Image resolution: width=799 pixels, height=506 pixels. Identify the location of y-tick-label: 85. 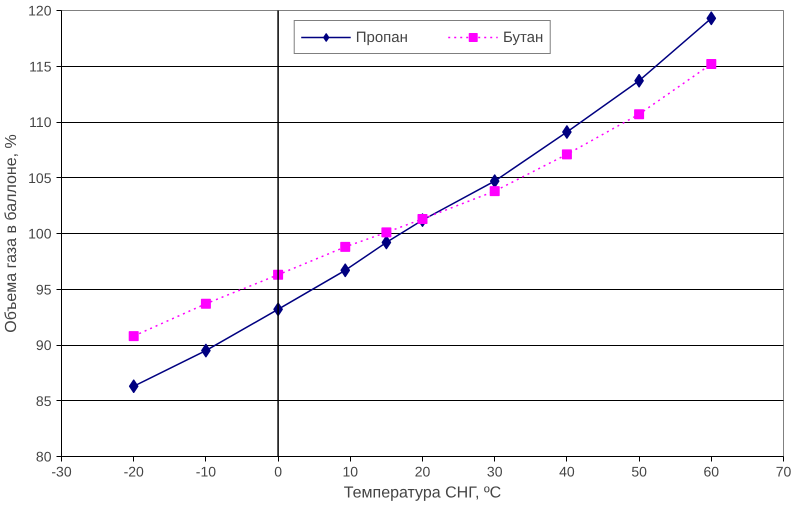
(44, 400).